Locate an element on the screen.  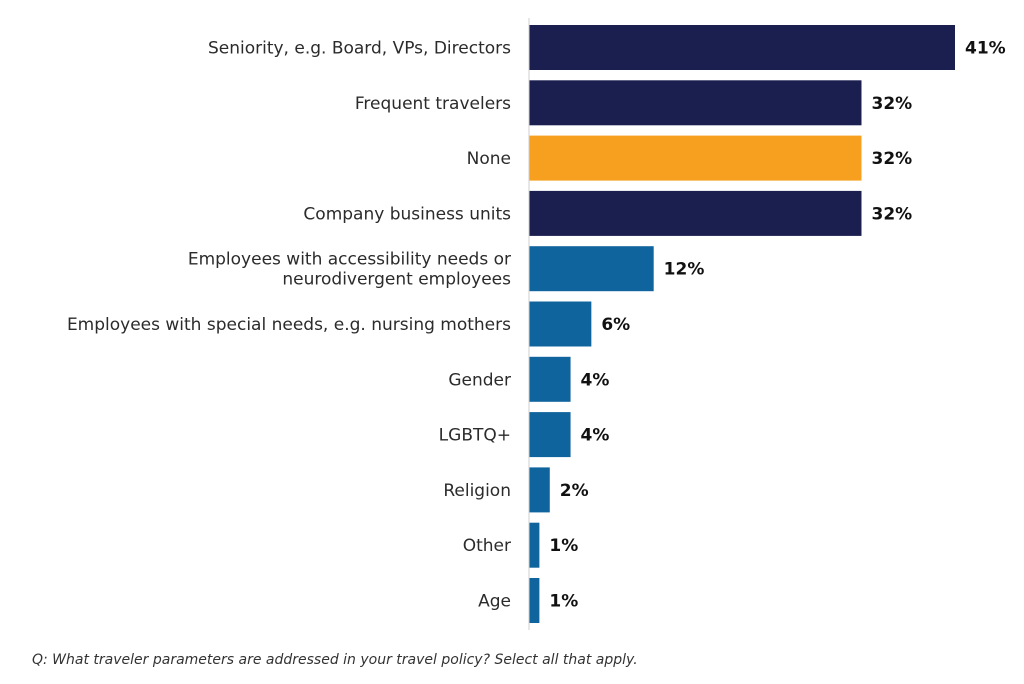
category-label-10: Age is located at coordinates (494, 602).